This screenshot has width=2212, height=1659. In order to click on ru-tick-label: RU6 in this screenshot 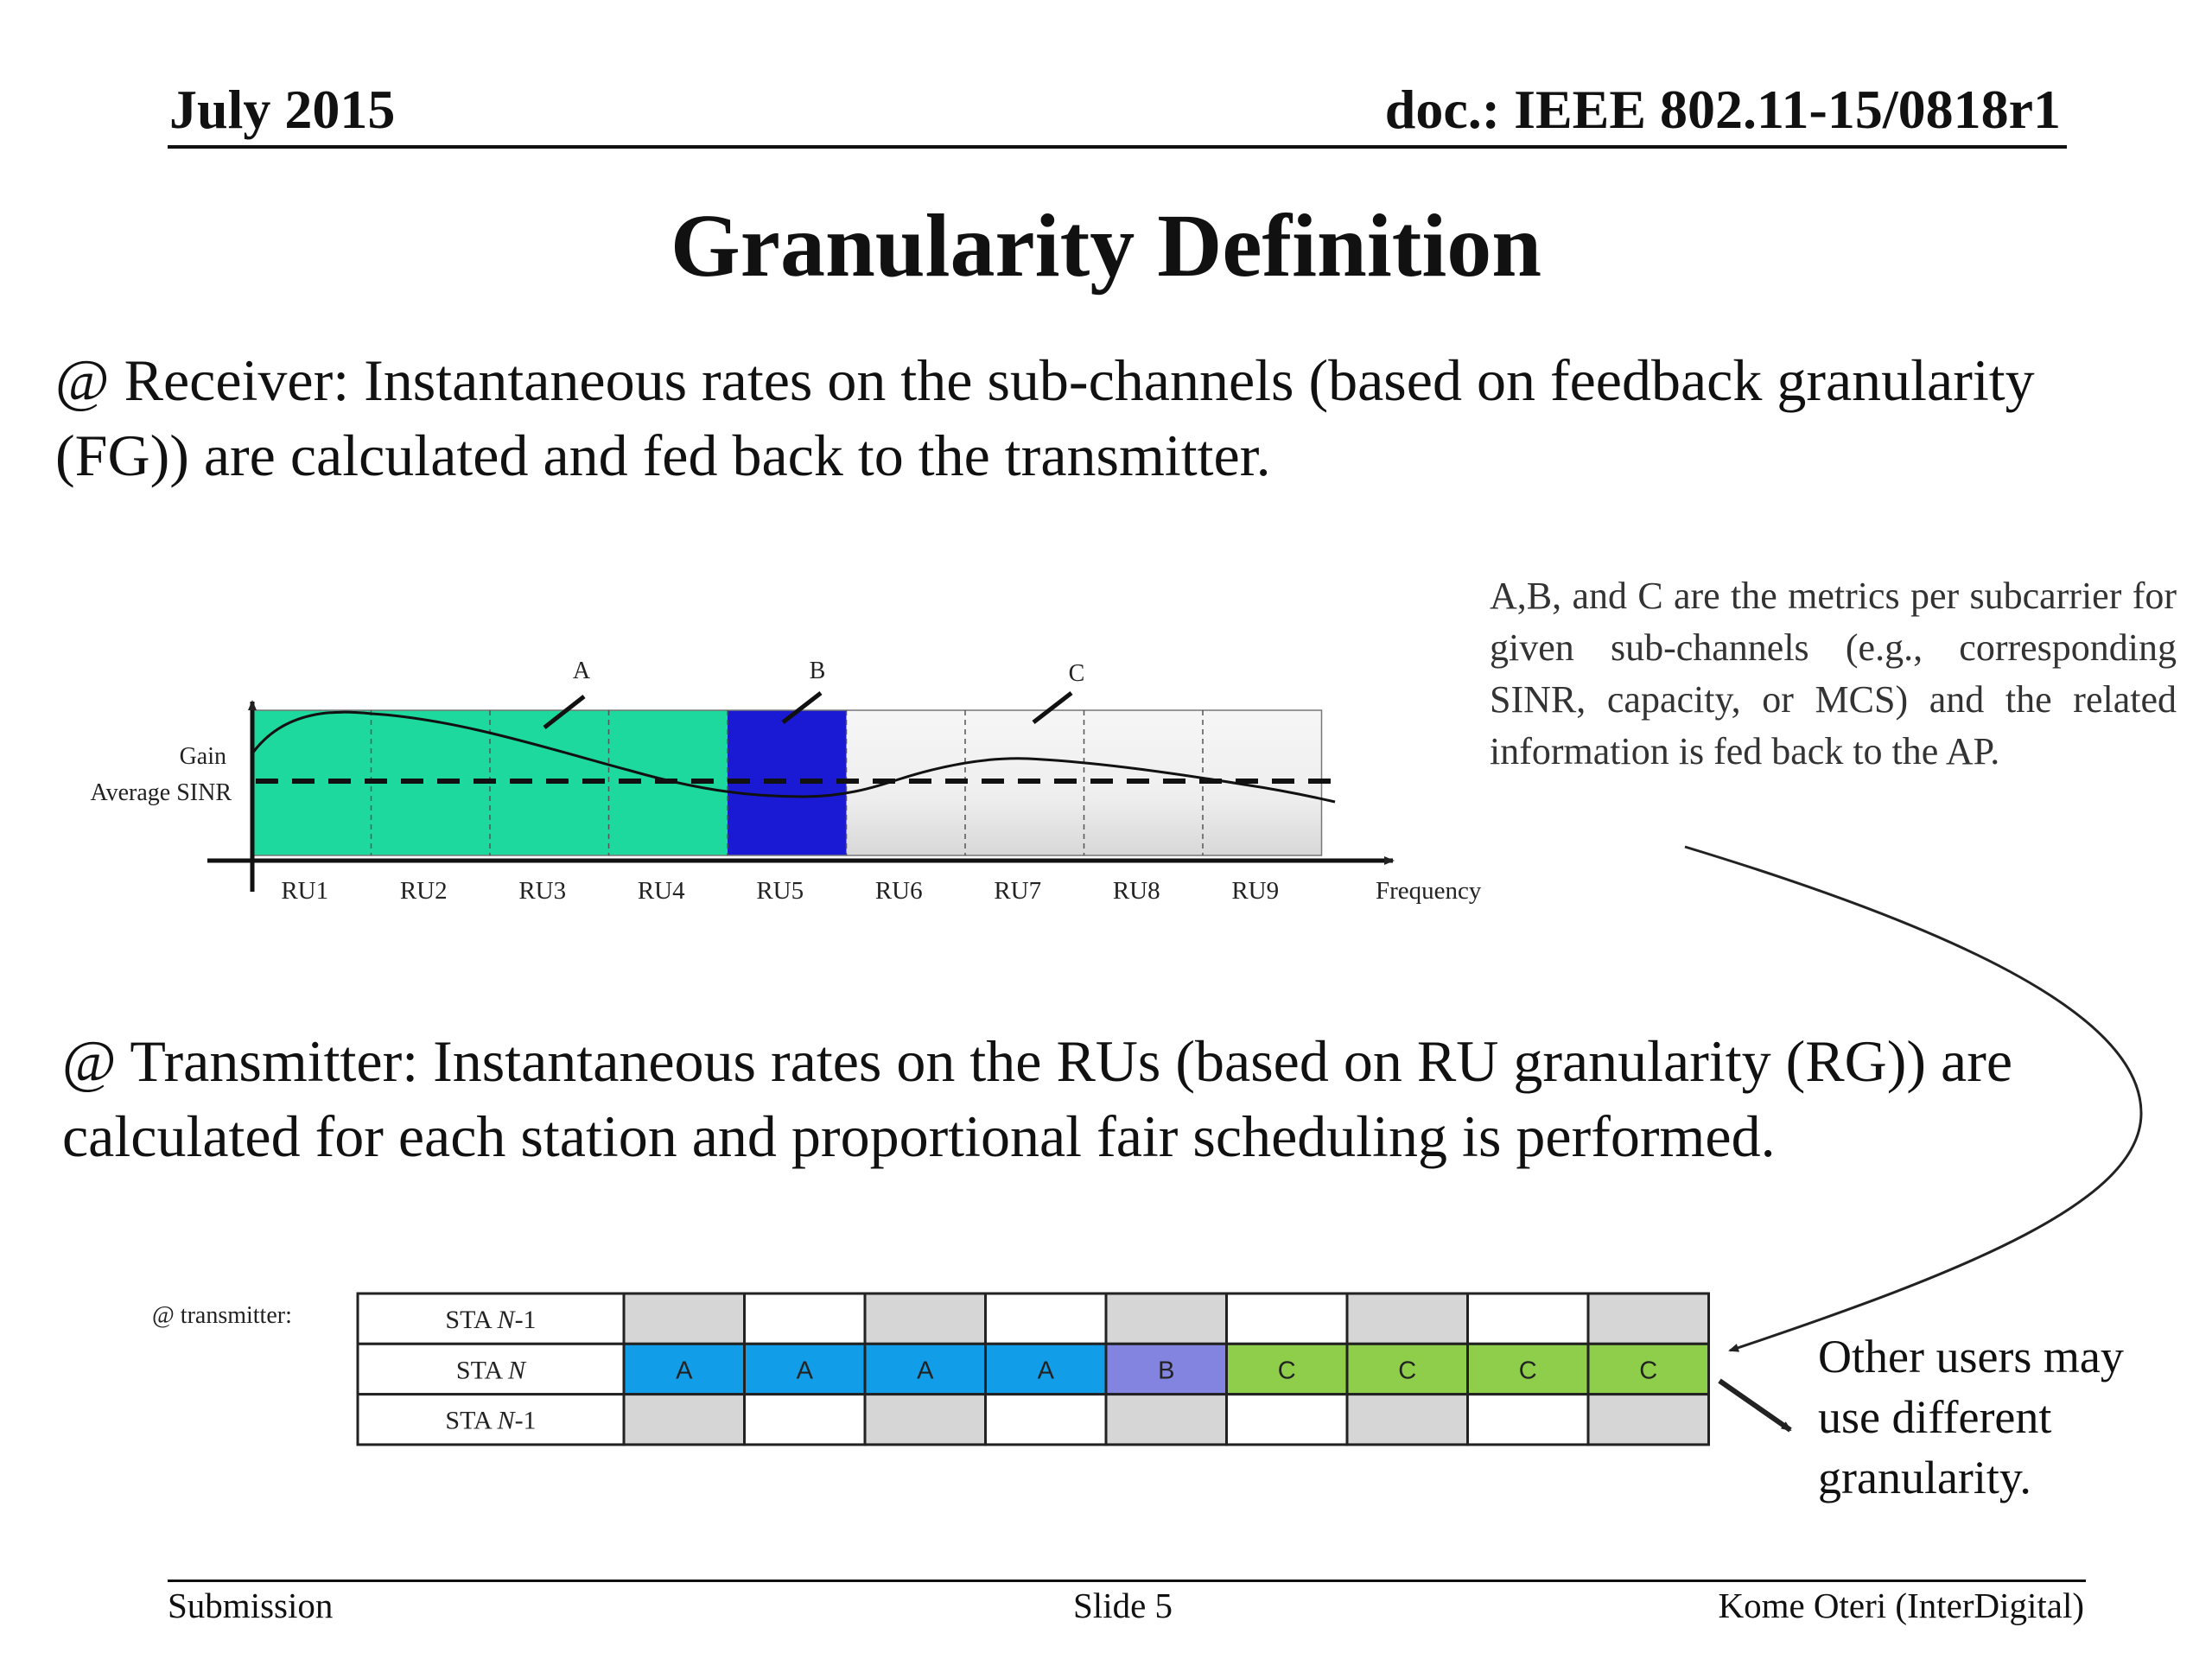, I will do `click(899, 891)`.